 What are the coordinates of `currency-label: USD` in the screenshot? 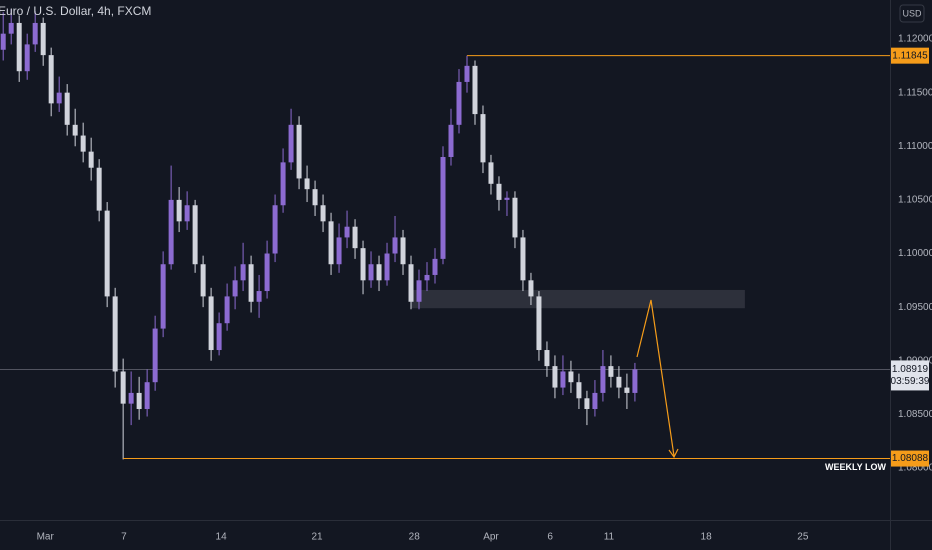 It's located at (912, 13).